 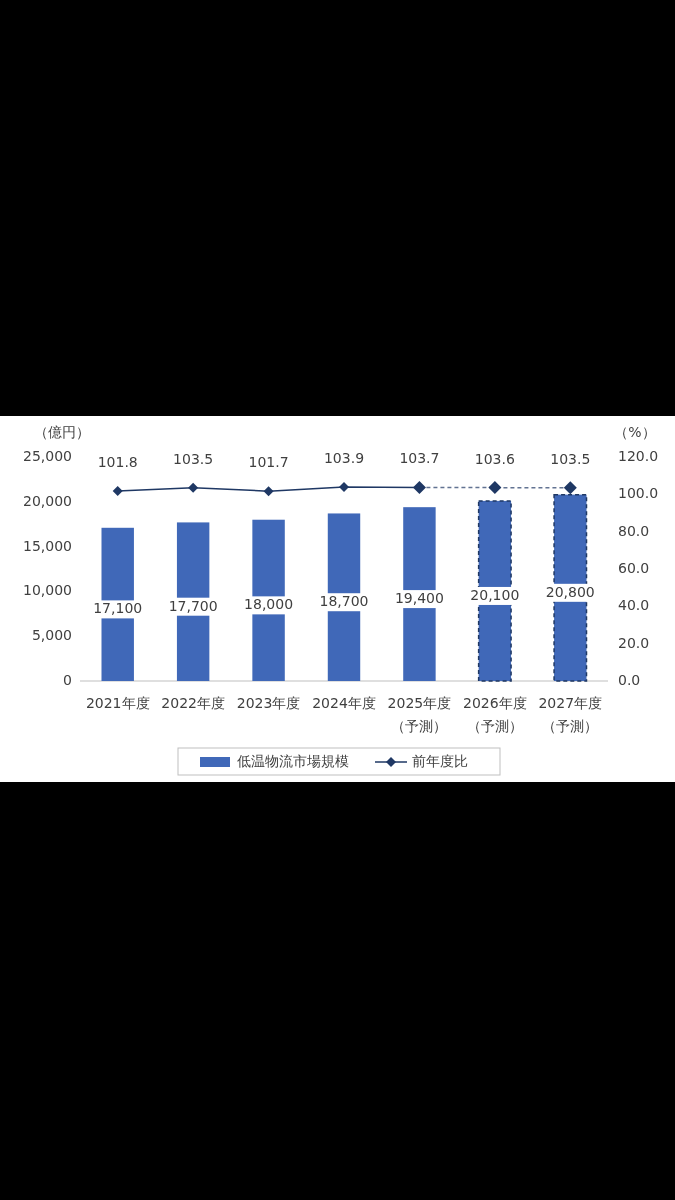 What do you see at coordinates (62, 432) in the screenshot?
I see `y-axis-title: （億円）` at bounding box center [62, 432].